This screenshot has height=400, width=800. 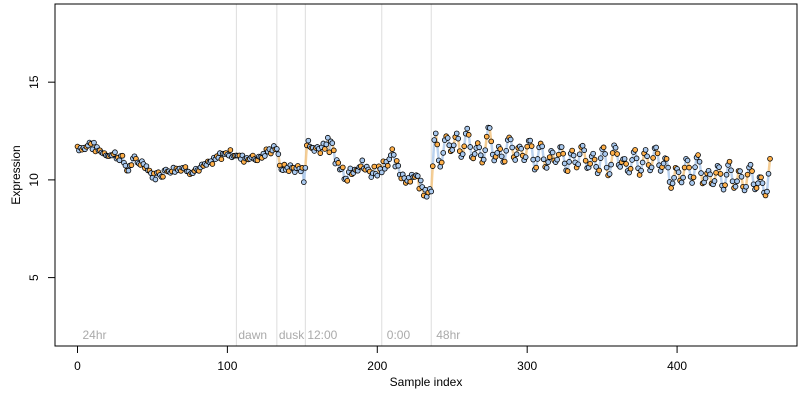 I want to click on y-axis: 5 10 15, so click(x=41, y=178).